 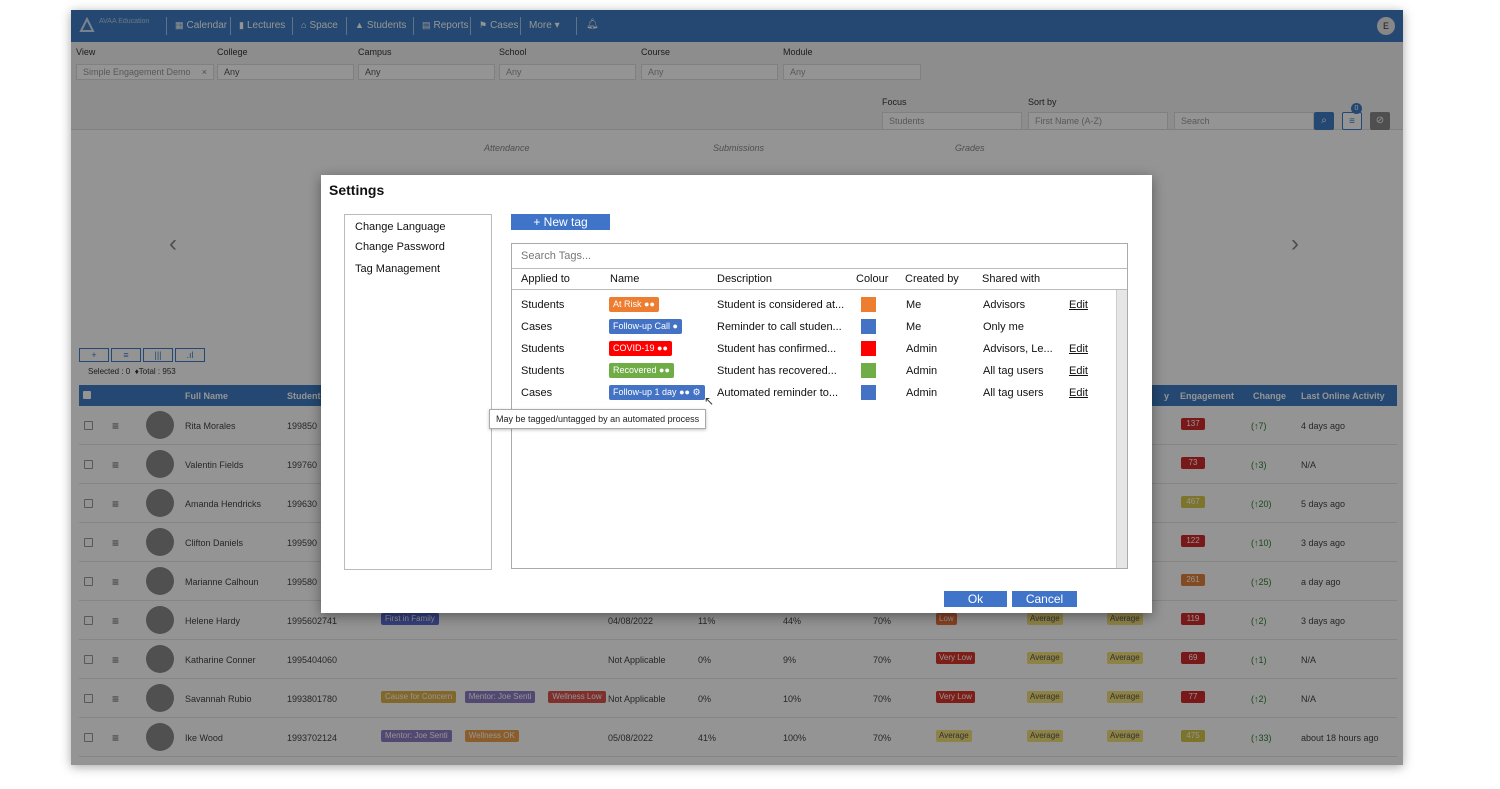 What do you see at coordinates (222, 582) in the screenshot?
I see `student-name: Marianne Calhoun` at bounding box center [222, 582].